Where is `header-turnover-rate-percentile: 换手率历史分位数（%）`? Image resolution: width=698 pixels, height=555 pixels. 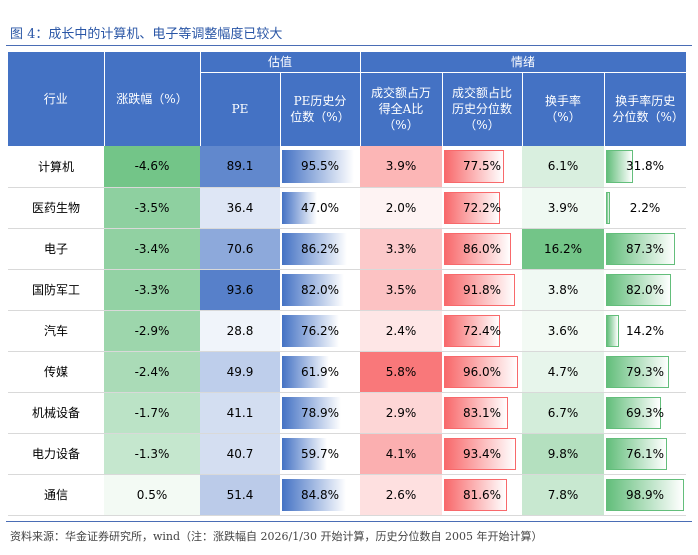 header-turnover-rate-percentile: 换手率历史分位数（%） is located at coordinates (645, 109).